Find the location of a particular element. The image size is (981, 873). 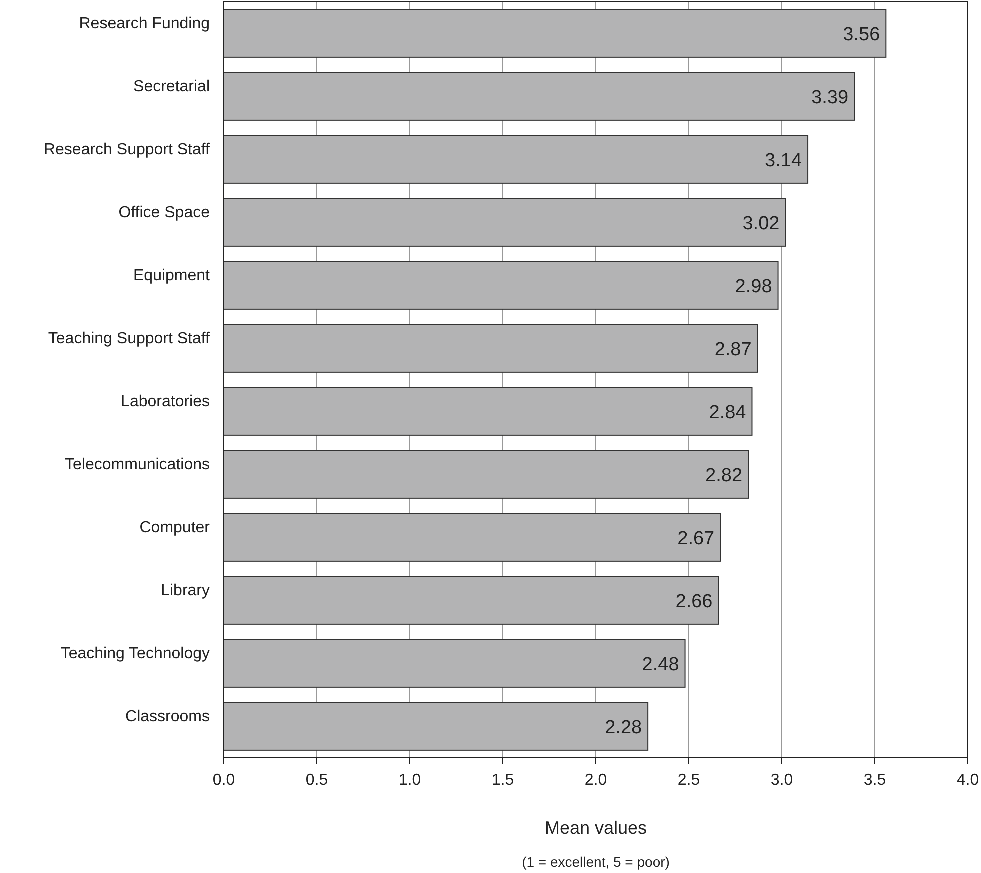

x-tick-label: 0.0 is located at coordinates (224, 780).